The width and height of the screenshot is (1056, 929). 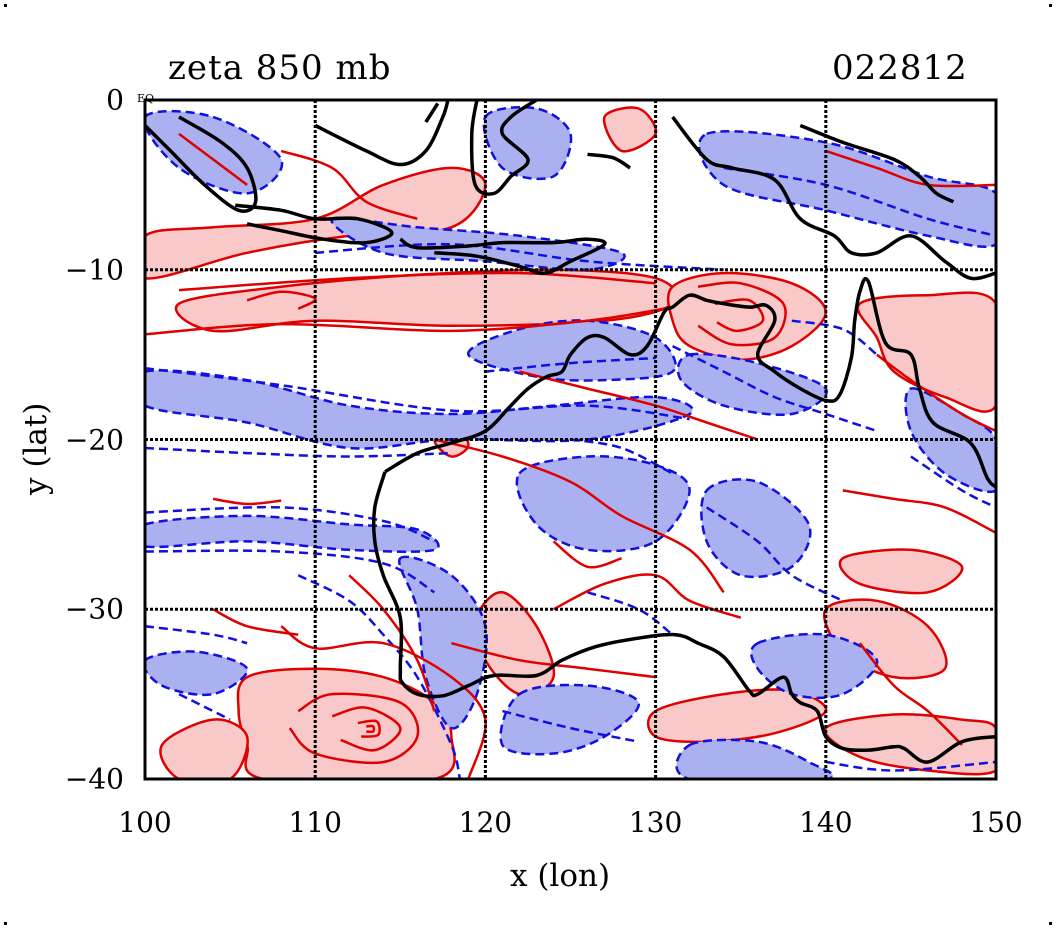 I want to click on chart-title: zeta 850 mb, so click(x=280, y=68).